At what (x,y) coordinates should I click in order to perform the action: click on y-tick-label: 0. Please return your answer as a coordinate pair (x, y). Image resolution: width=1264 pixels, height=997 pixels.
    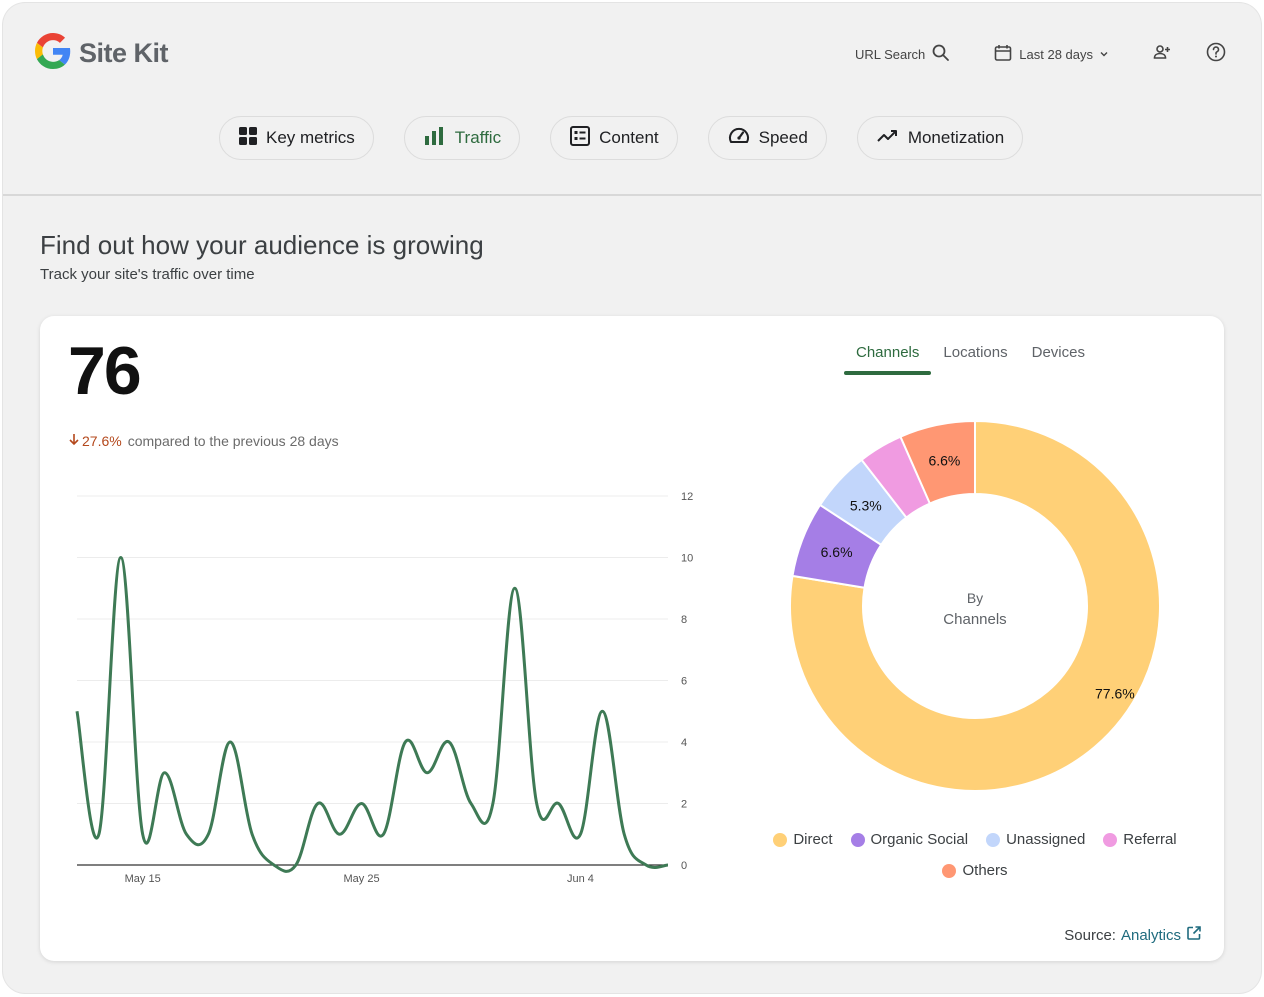
    Looking at the image, I should click on (684, 866).